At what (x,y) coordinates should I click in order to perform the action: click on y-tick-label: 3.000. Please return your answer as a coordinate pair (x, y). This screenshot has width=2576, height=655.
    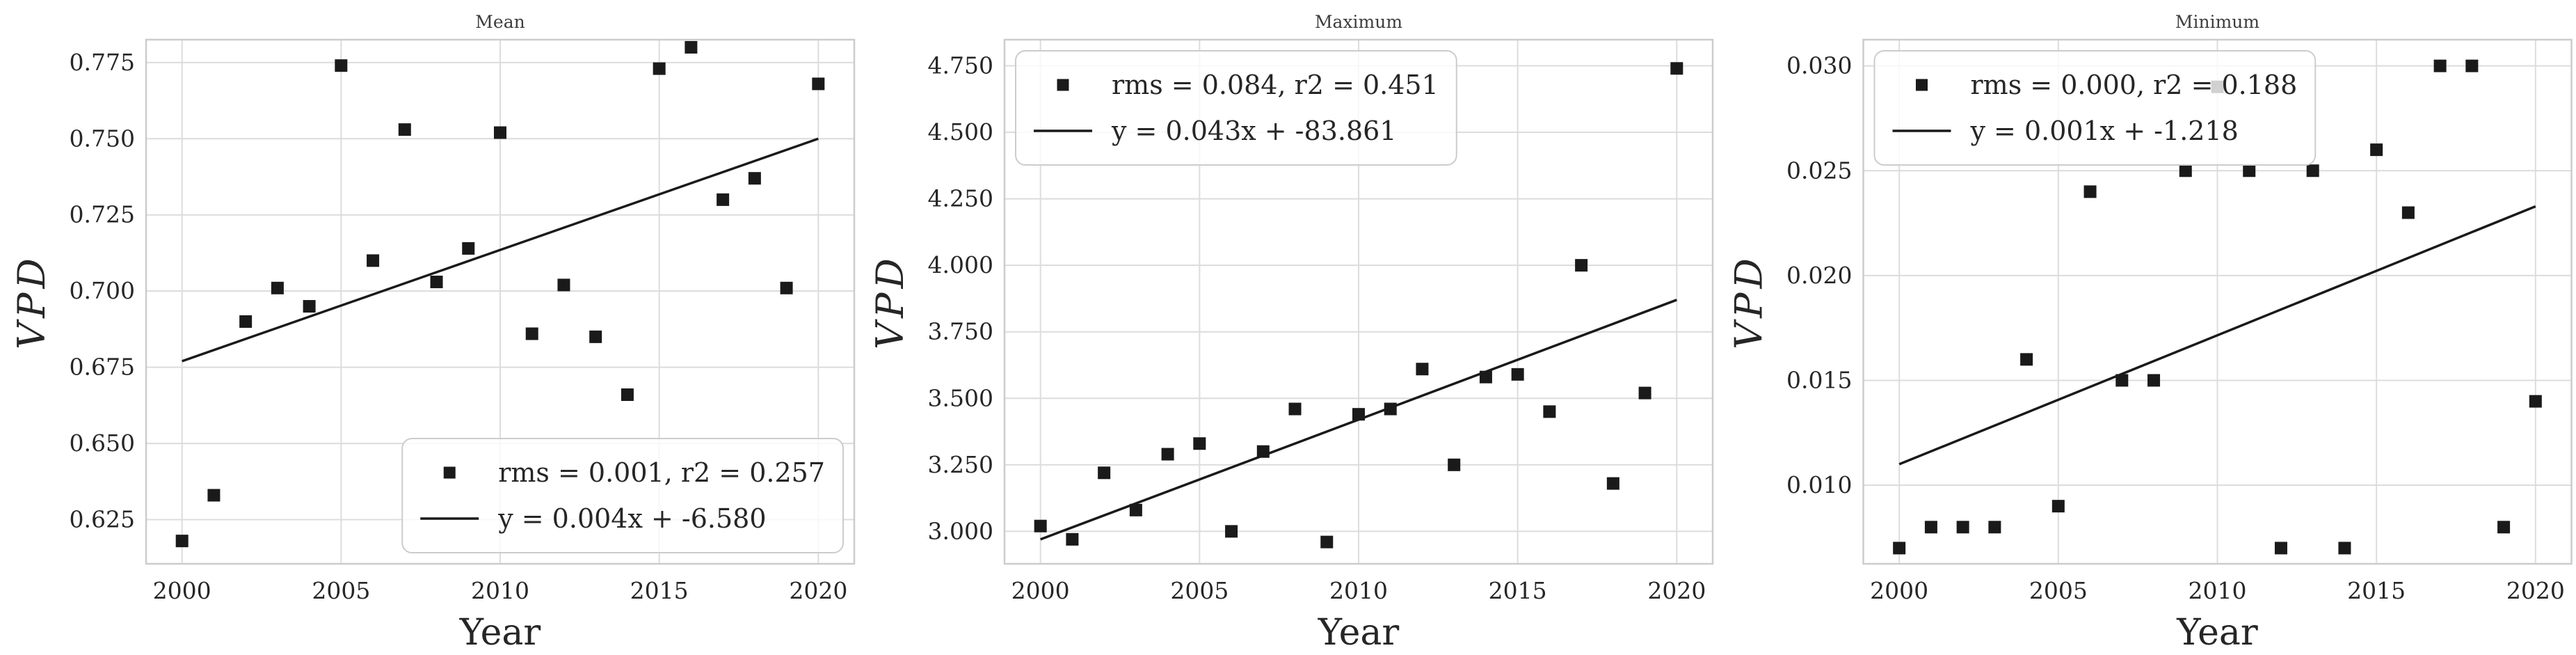
    Looking at the image, I should click on (960, 530).